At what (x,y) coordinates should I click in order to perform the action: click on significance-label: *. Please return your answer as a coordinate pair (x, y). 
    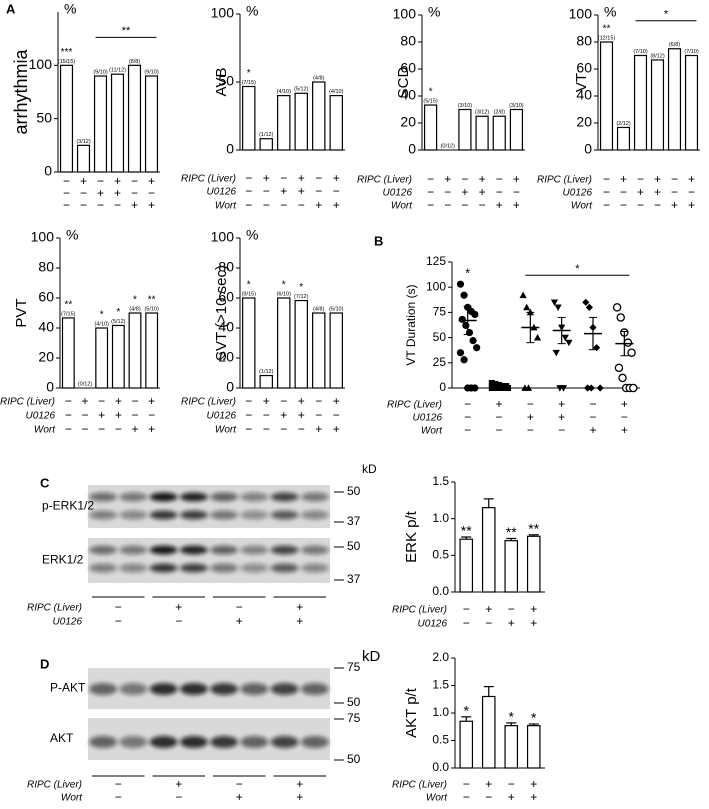
    Looking at the image, I should click on (577, 269).